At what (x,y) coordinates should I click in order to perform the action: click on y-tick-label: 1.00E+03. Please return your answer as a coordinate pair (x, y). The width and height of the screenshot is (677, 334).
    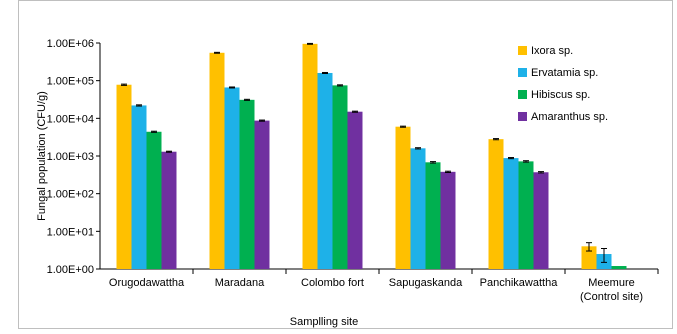
    Looking at the image, I should click on (70, 157).